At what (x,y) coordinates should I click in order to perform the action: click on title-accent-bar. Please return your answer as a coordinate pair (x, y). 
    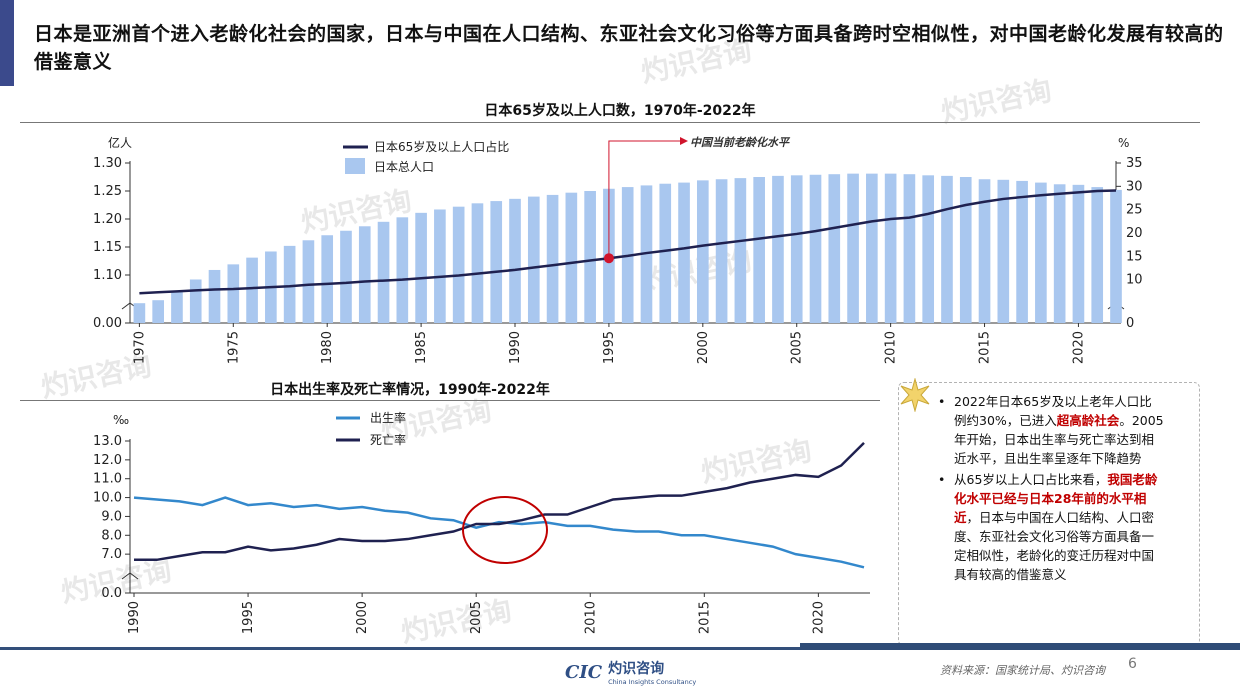
    Looking at the image, I should click on (7, 43).